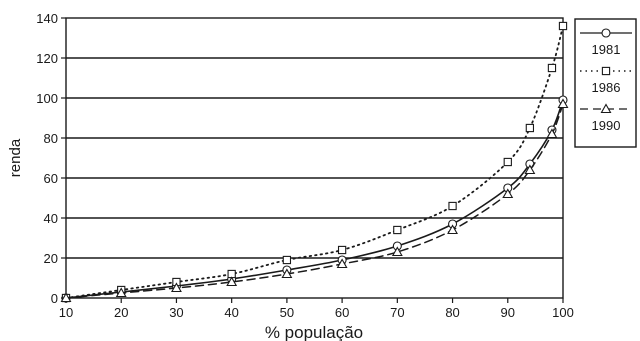 The image size is (640, 341). What do you see at coordinates (606, 125) in the screenshot?
I see `legend-label: 1990` at bounding box center [606, 125].